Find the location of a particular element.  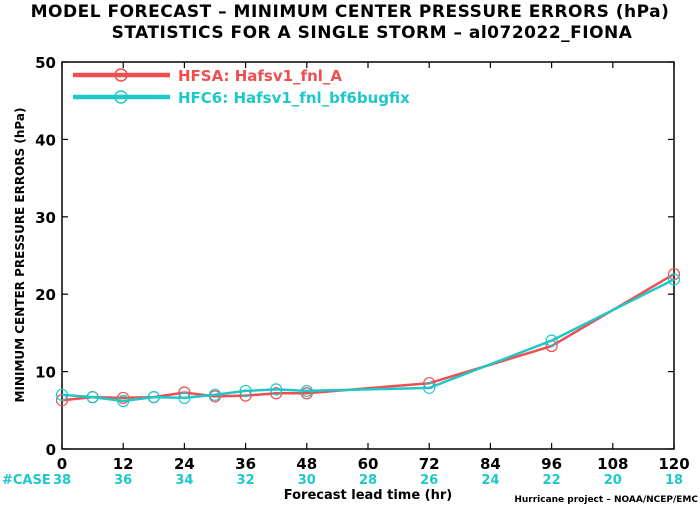

case-count: 28 is located at coordinates (368, 480).